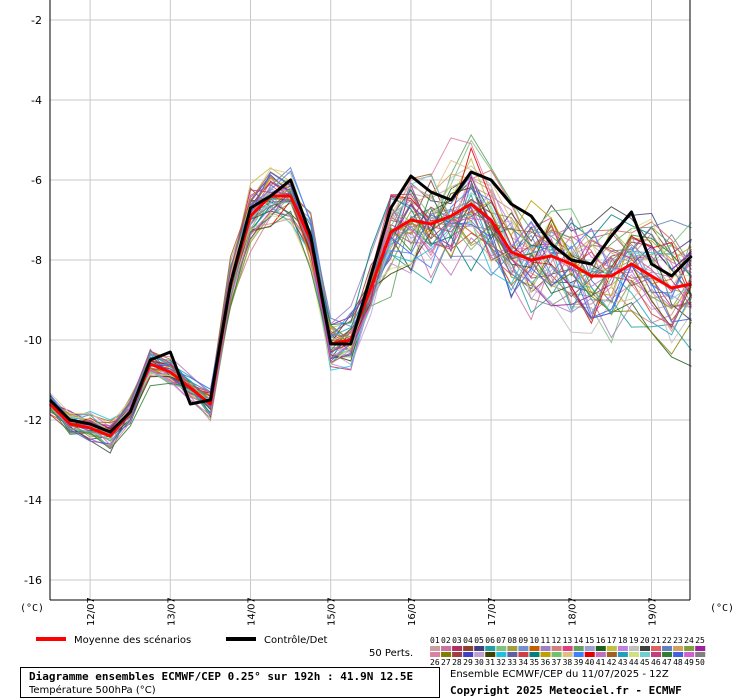 This screenshot has width=740, height=700. I want to click on legend-members-label: 50 Perts., so click(391, 653).